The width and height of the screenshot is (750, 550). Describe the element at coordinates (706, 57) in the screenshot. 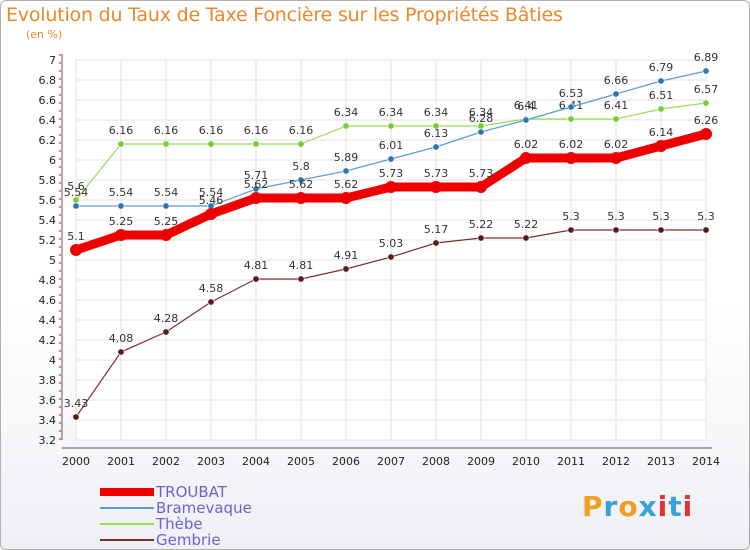

I see `data-label-bramevaque: 6.89` at that location.